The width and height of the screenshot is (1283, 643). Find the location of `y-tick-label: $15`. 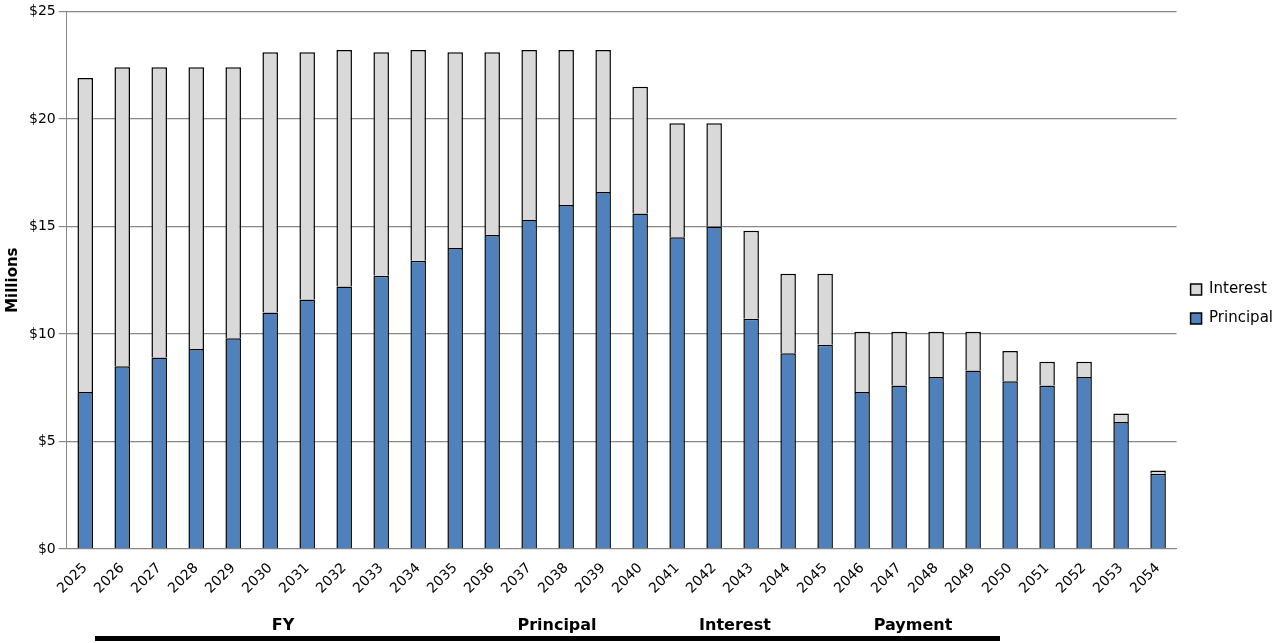

y-tick-label: $15 is located at coordinates (42, 225).